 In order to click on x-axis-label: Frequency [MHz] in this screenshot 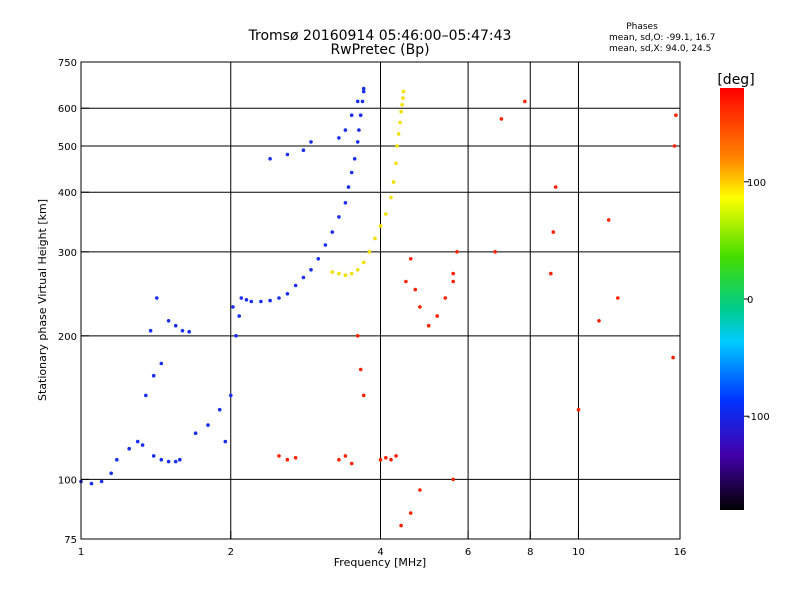, I will do `click(380, 562)`.